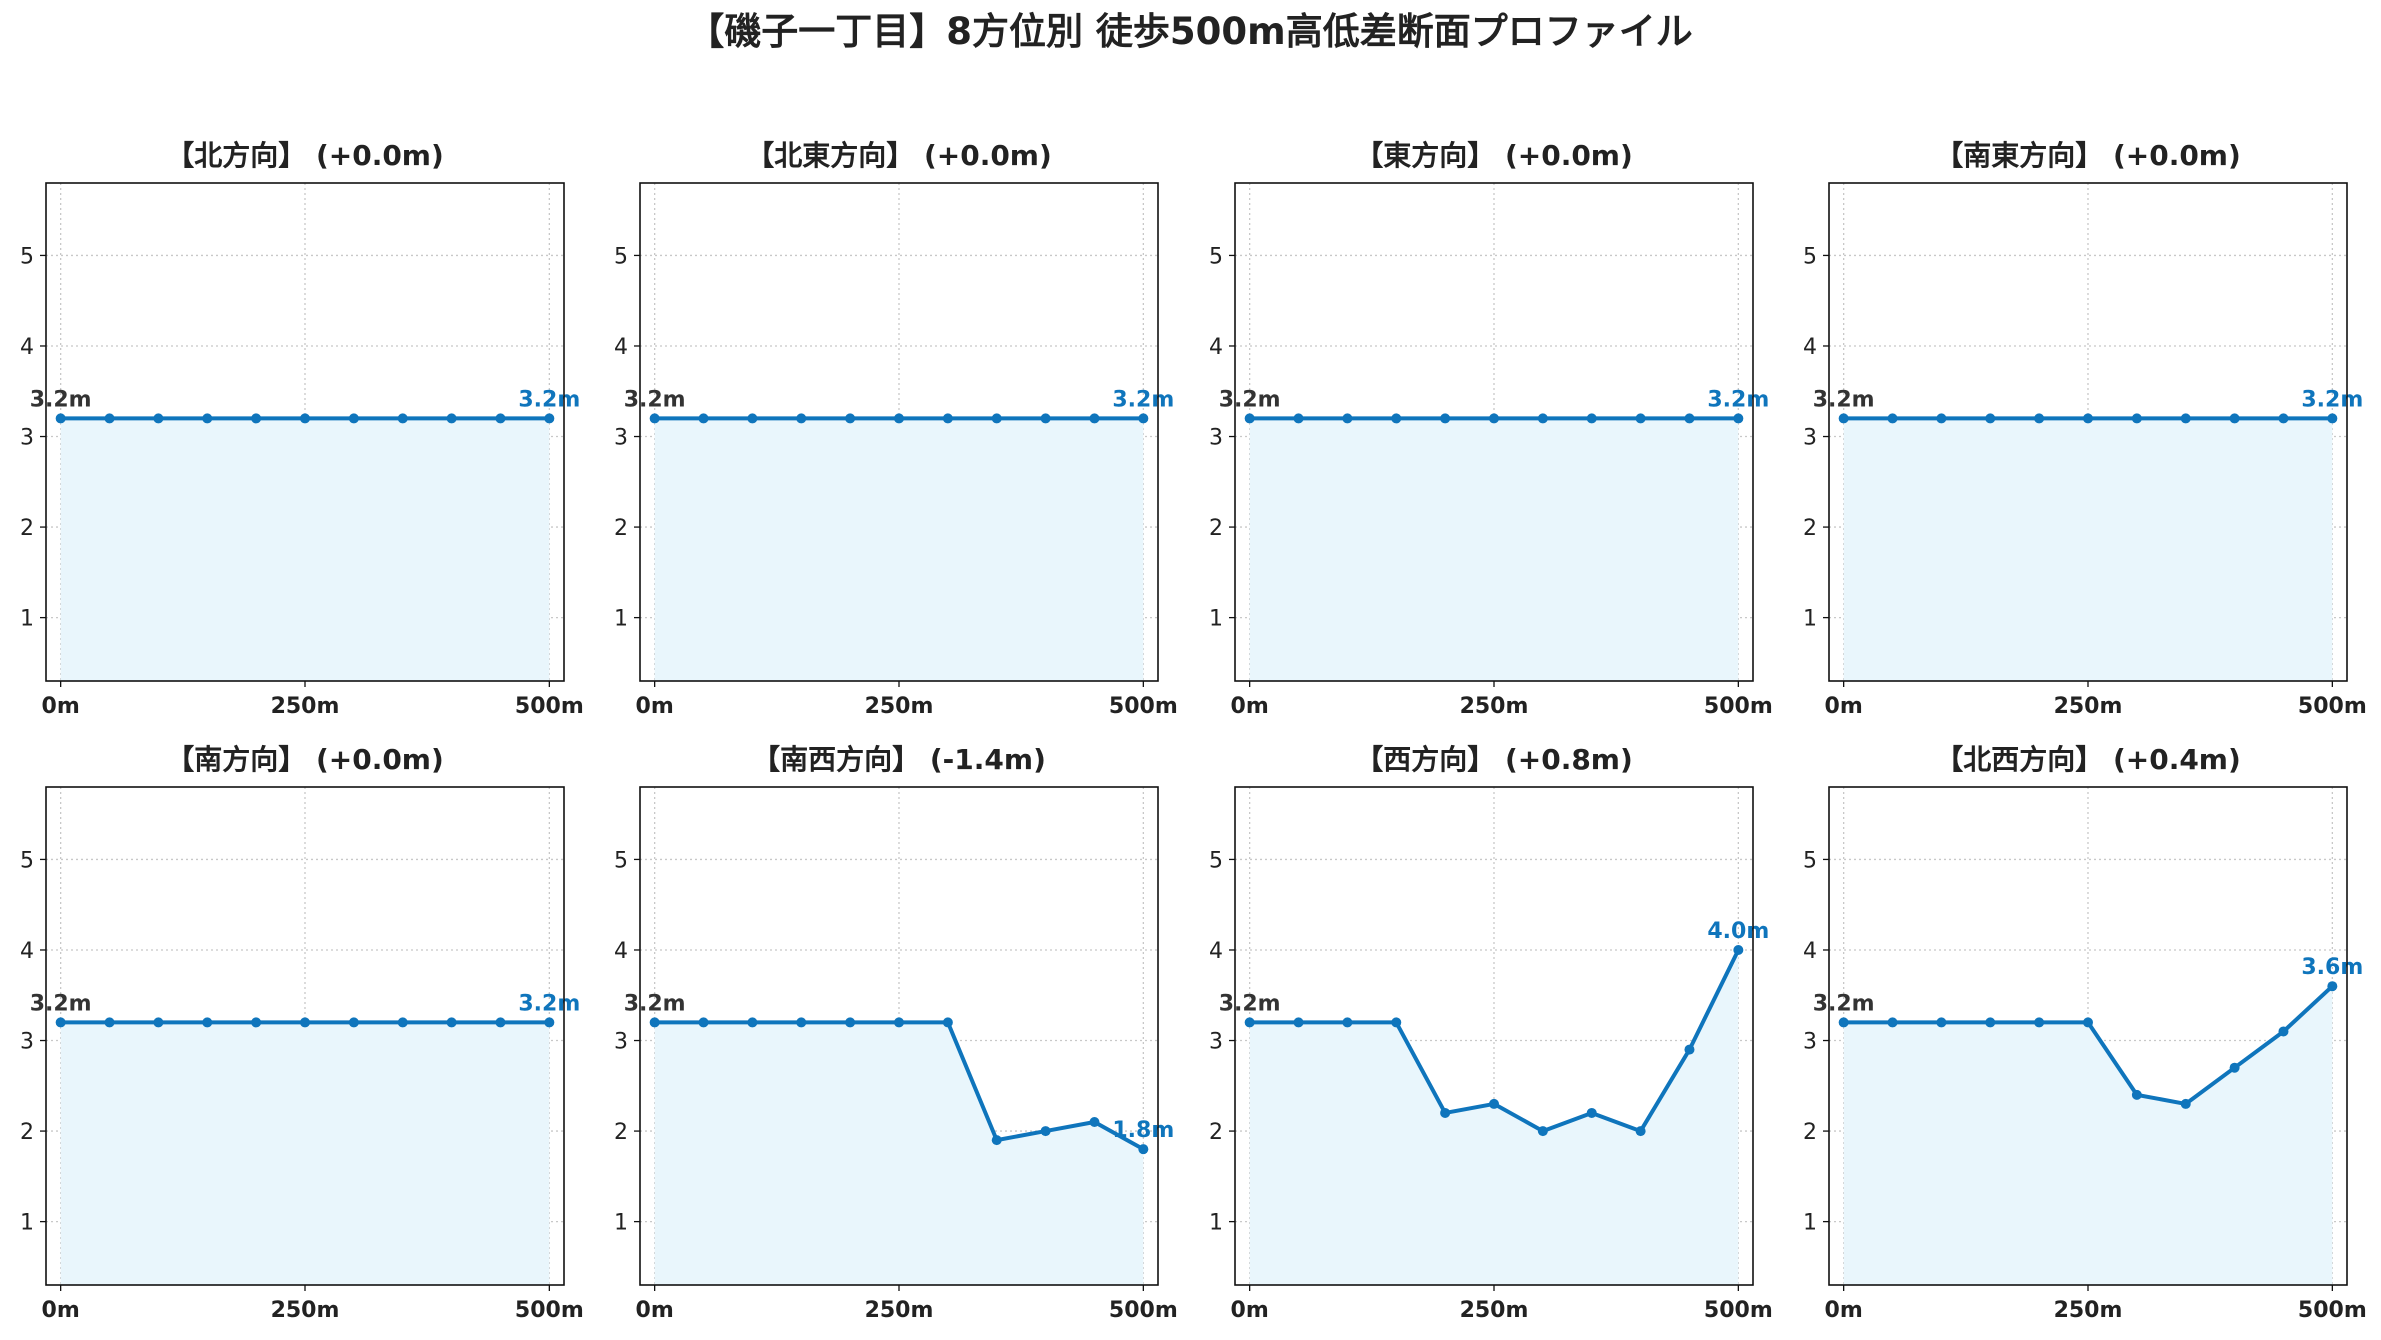 This screenshot has width=2381, height=1340. I want to click on profile-panel: 【北西方向】 (+0.4m) 3.2m 3.6m 1 2 3 4 5 0m 250m 500m, so click(2085, 1033).